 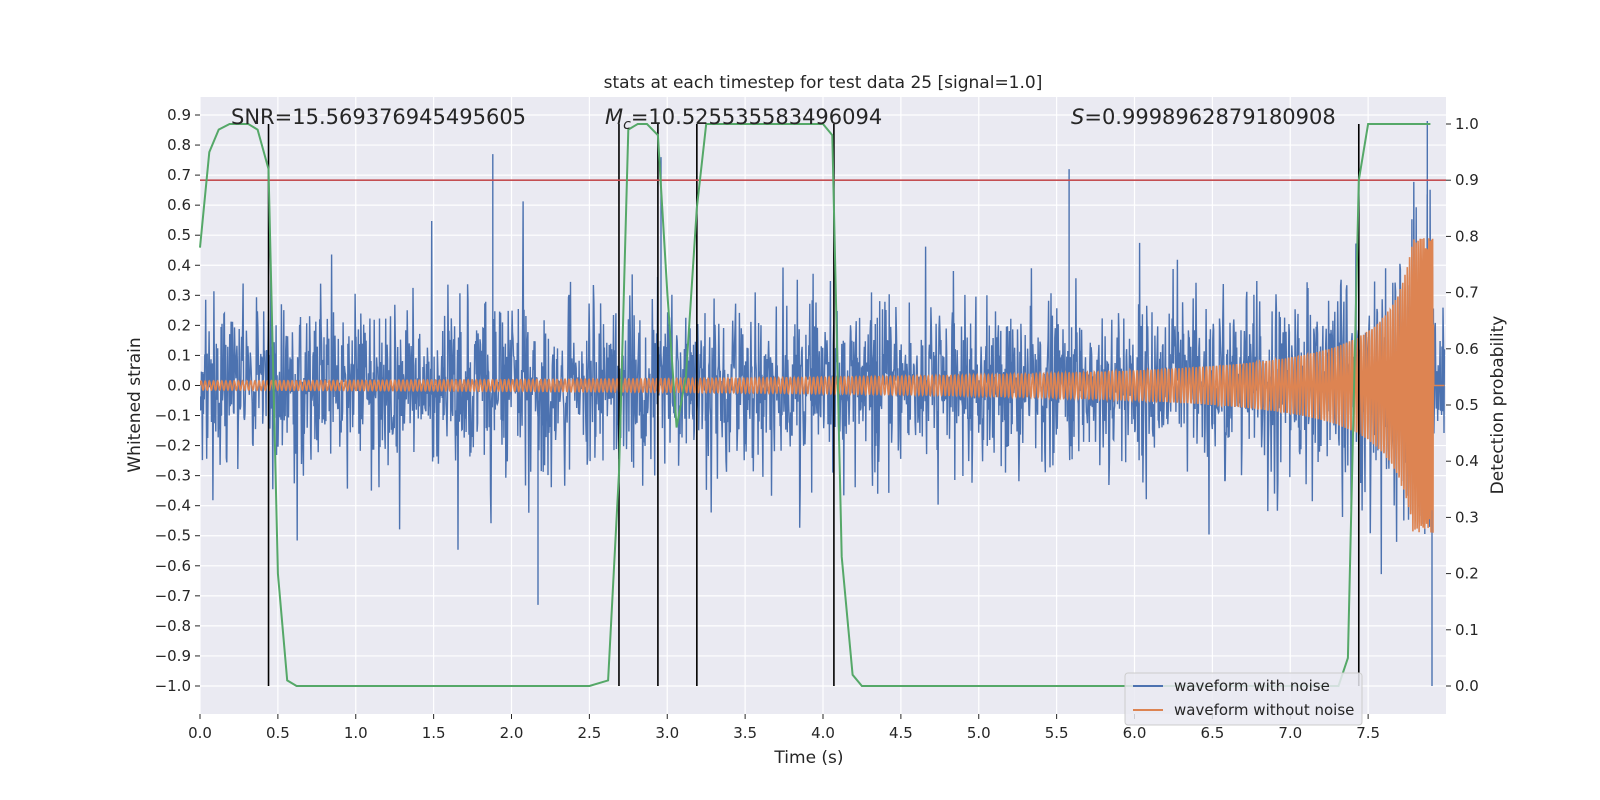 What do you see at coordinates (179, 265) in the screenshot?
I see `y-left-tick-label: 0.4` at bounding box center [179, 265].